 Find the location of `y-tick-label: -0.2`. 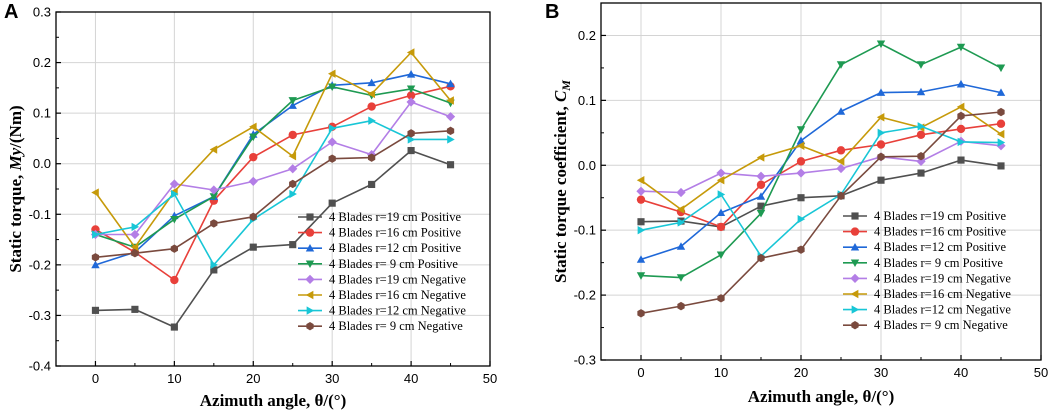

y-tick-label: -0.2 is located at coordinates (585, 295).